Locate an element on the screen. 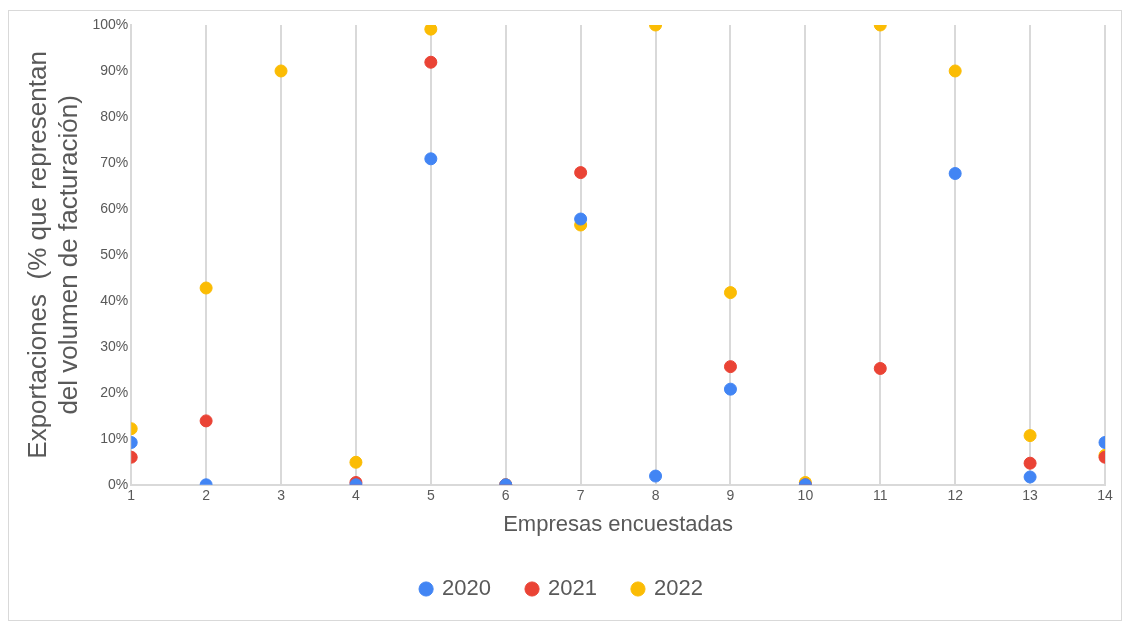 The image size is (1124, 623). y-tick-label: 60% is located at coordinates (114, 207).